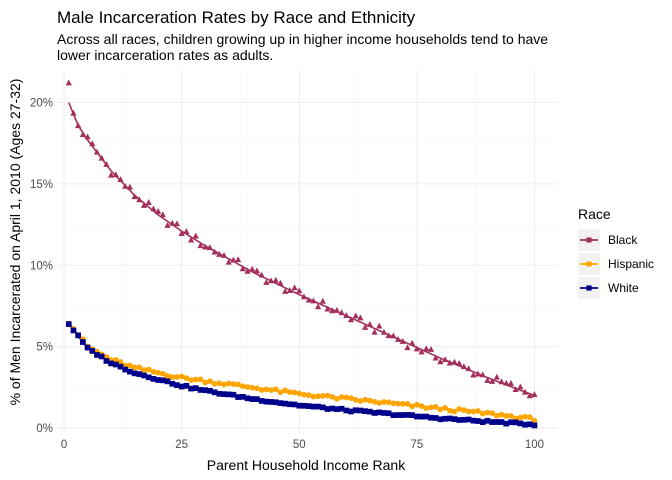  Describe the element at coordinates (44, 348) in the screenshot. I see `y-tick-label: 5%` at that location.